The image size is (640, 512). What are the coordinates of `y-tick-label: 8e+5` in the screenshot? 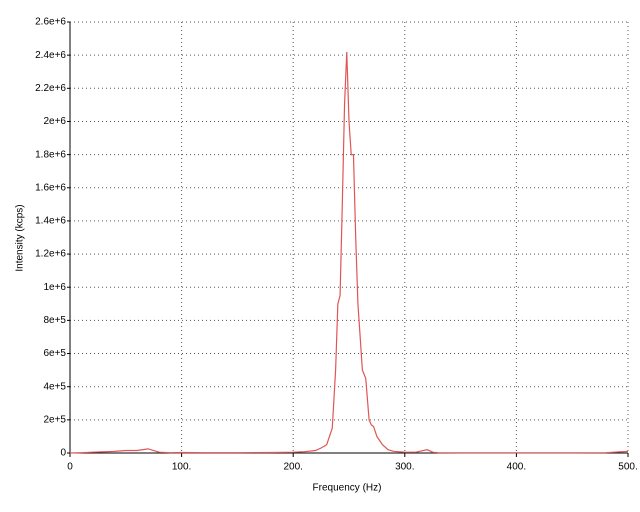 It's located at (54, 320).